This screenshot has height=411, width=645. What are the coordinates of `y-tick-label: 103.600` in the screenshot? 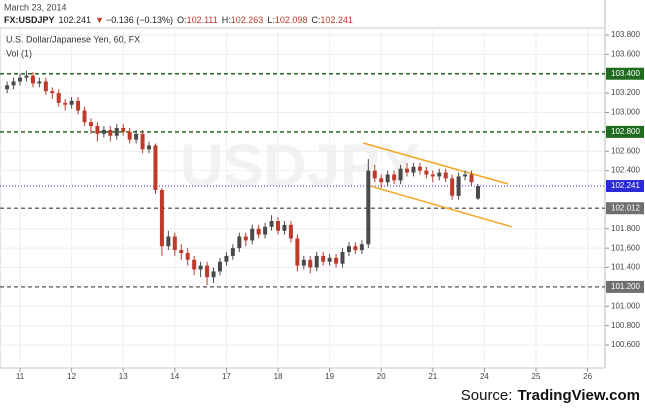 It's located at (625, 53).